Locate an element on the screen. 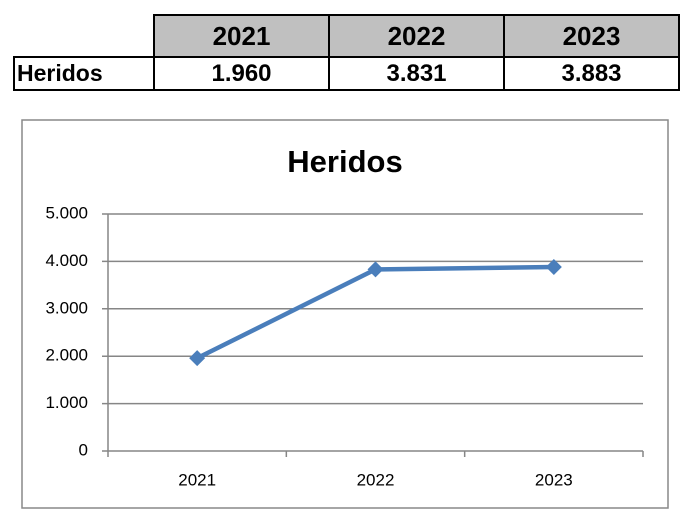  row-label: Heridos is located at coordinates (84, 73).